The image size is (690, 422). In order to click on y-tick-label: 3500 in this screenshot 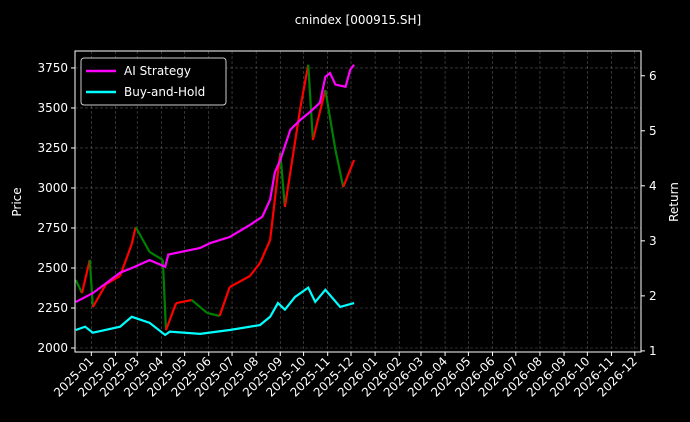, I will do `click(52, 108)`.